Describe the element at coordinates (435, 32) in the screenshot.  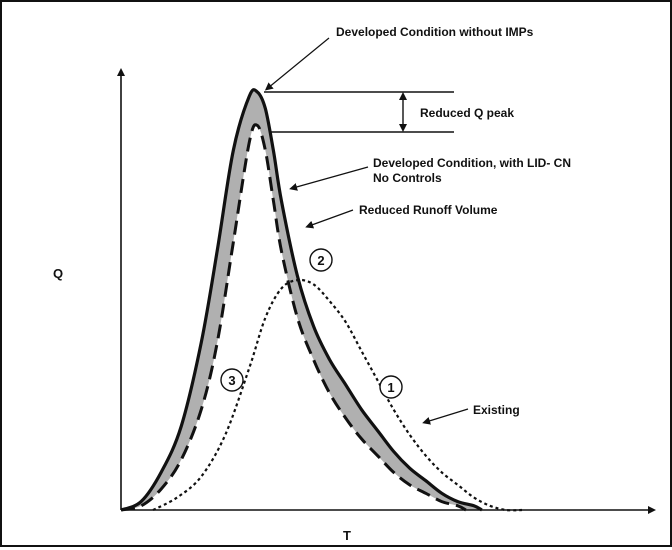
I see `annotation-developed-without-imps: Developed Condition without IMPs` at that location.